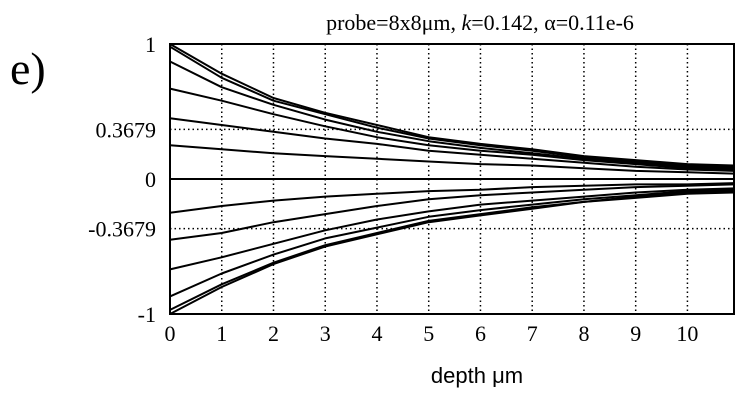 The image size is (736, 393). I want to click on title-k-value: =0.142,, so click(507, 22).